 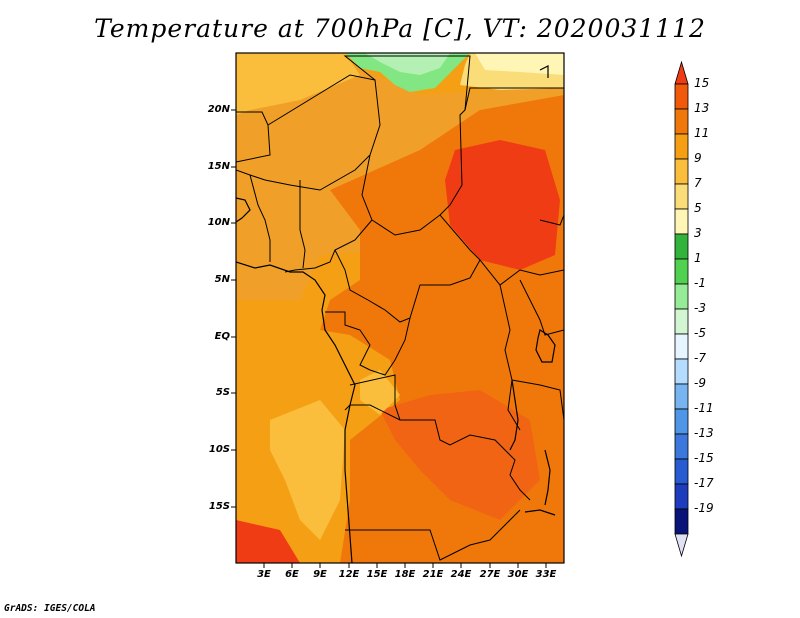 I want to click on lat-label-15n: 15N, so click(x=218, y=166).